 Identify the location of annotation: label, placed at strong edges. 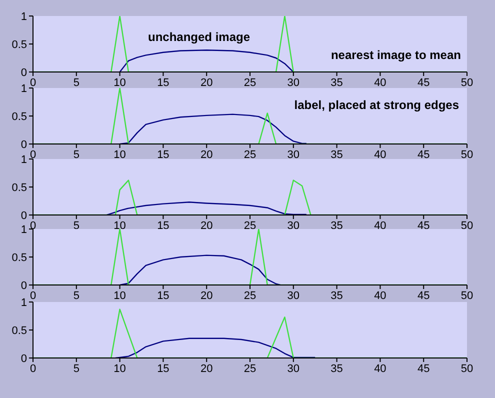
(376, 105).